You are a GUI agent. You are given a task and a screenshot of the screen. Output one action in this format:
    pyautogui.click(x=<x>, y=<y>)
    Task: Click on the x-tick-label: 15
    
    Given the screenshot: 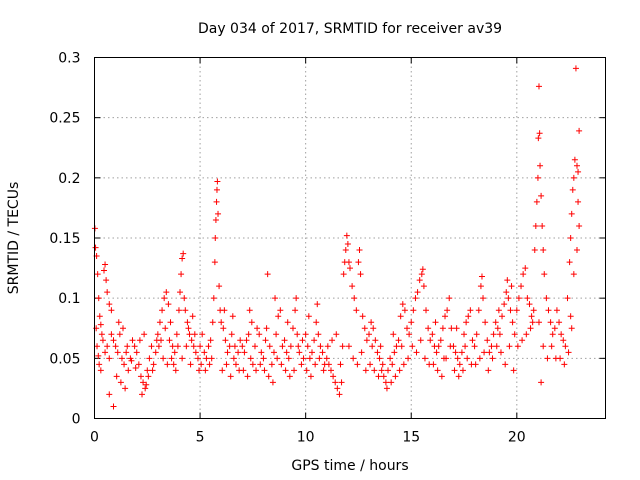 What is the action you would take?
    pyautogui.click(x=411, y=438)
    